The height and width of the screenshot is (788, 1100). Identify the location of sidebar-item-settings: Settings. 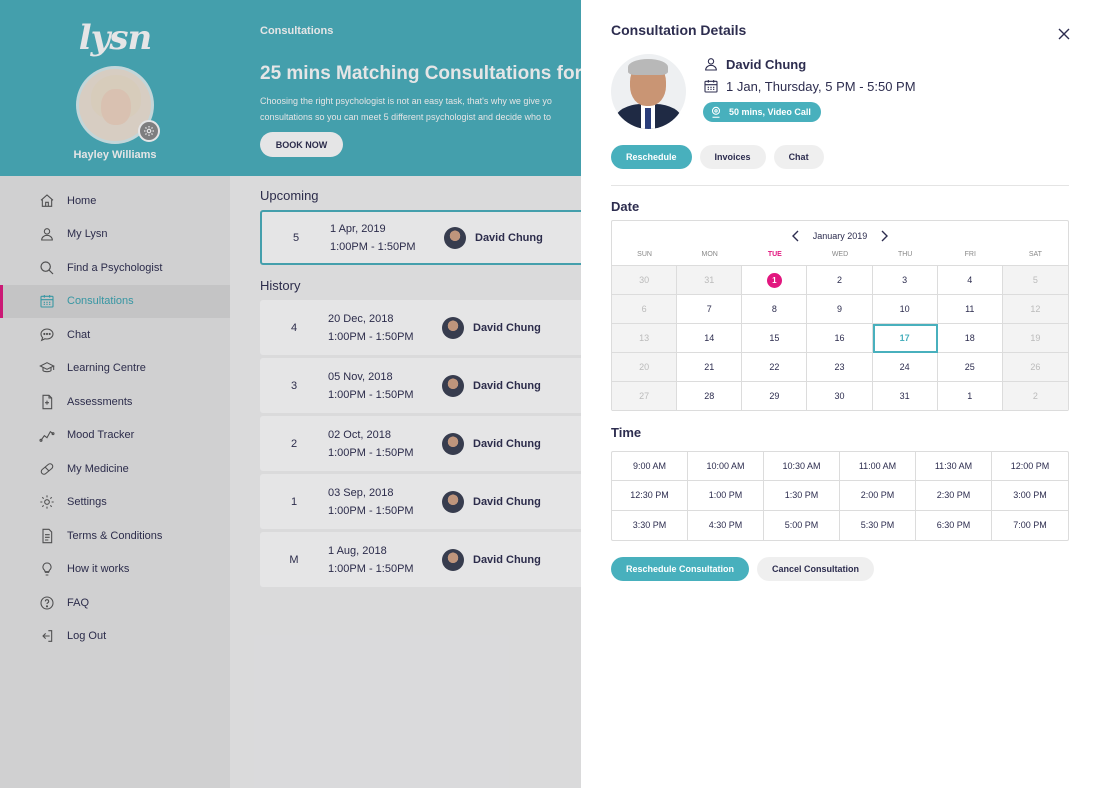
(115, 503).